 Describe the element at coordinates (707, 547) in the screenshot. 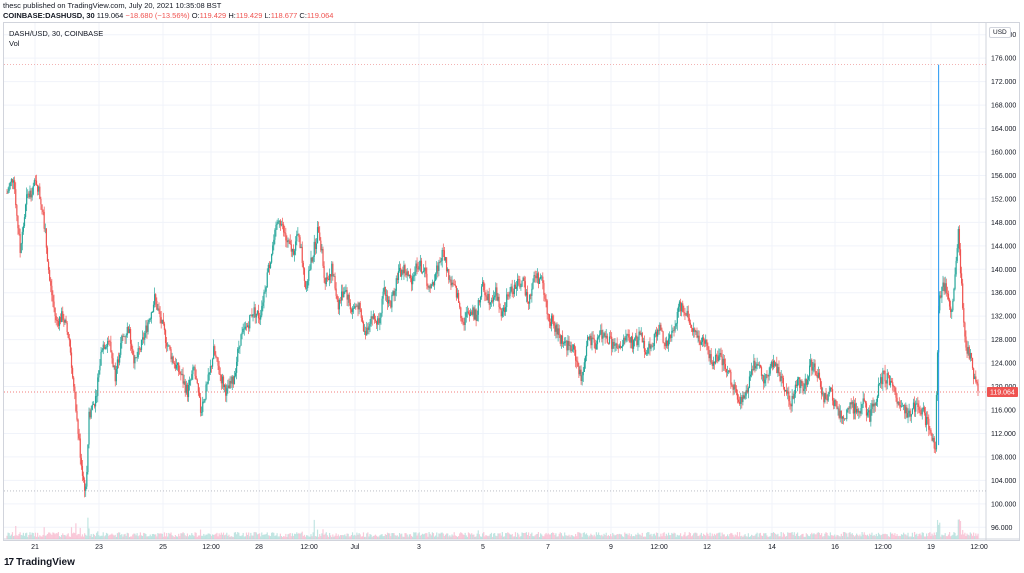

I see `x-tick-label: 12` at that location.